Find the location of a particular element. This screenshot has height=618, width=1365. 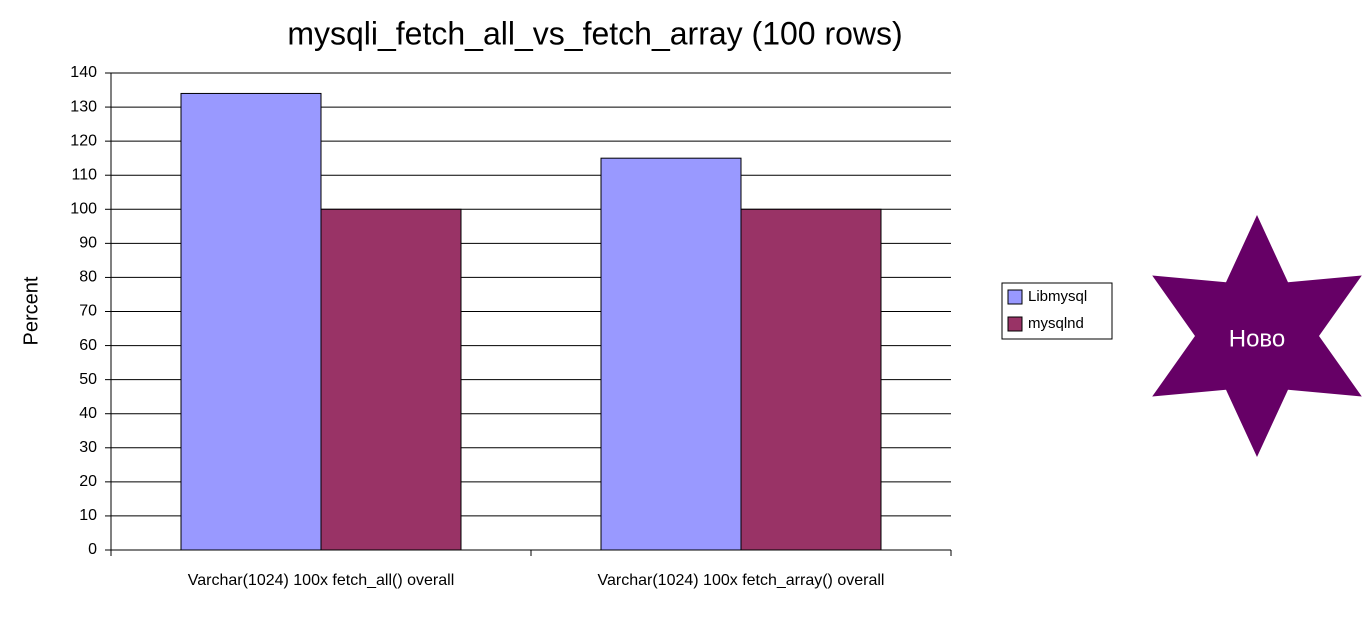

y-tick-label: 40 is located at coordinates (88, 413).